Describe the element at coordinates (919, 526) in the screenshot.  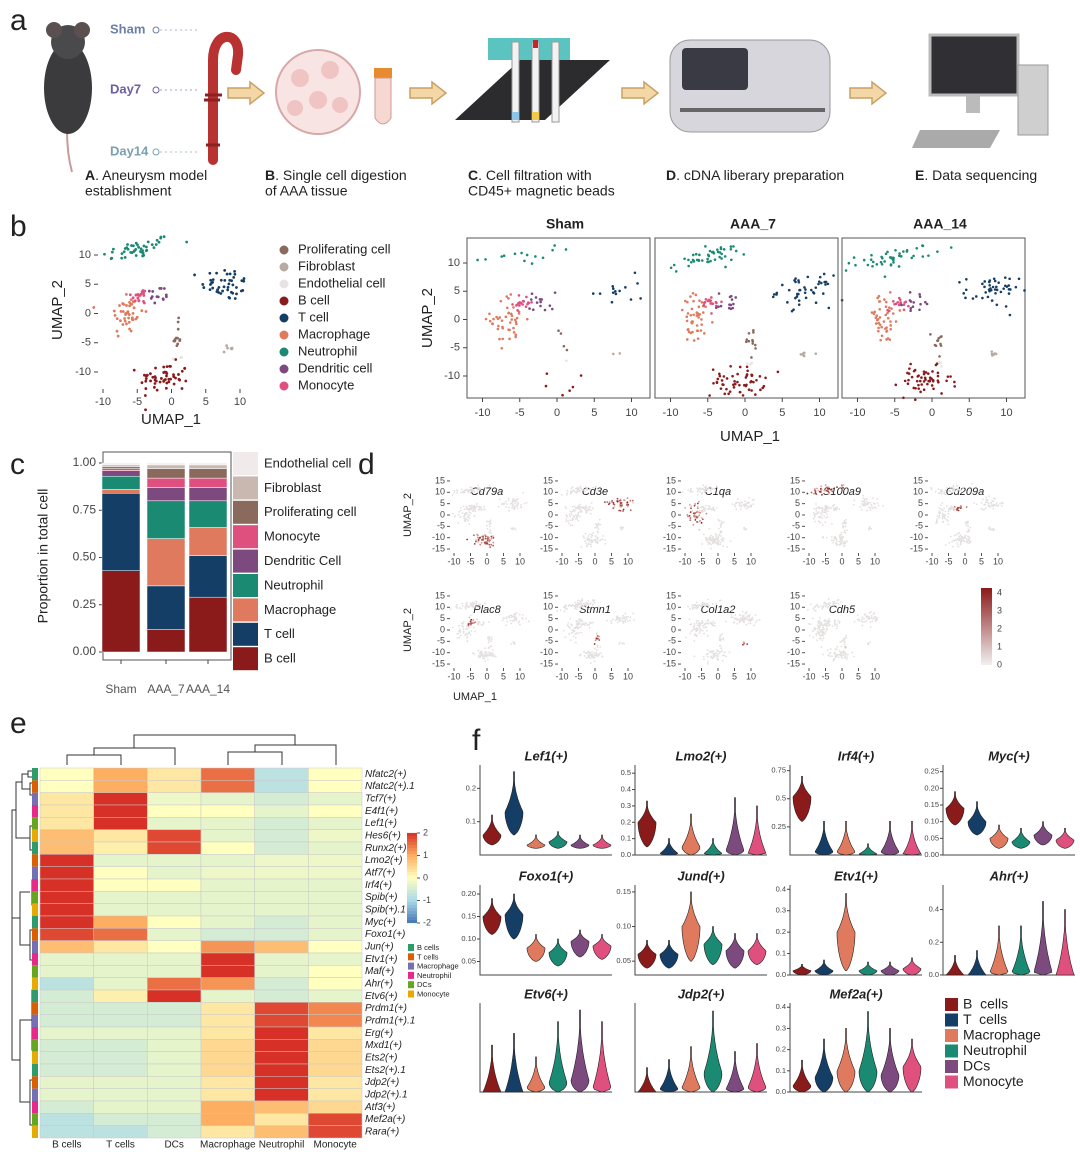
I see `y-tick-label: -5` at that location.